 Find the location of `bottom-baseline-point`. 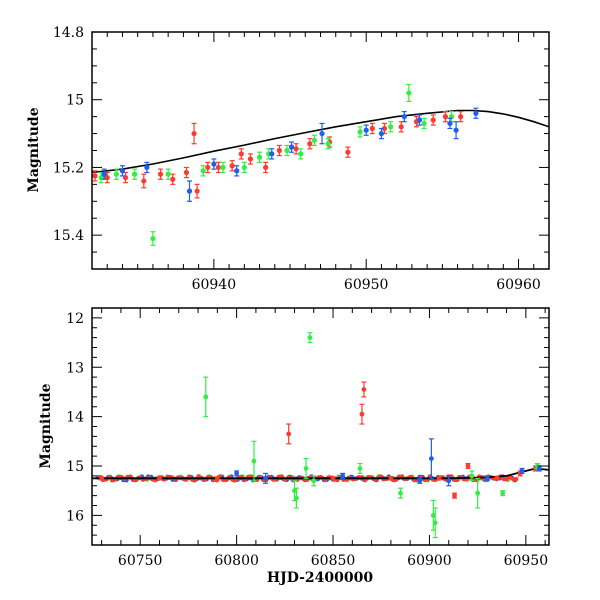

bottom-baseline-point is located at coordinates (516, 479).